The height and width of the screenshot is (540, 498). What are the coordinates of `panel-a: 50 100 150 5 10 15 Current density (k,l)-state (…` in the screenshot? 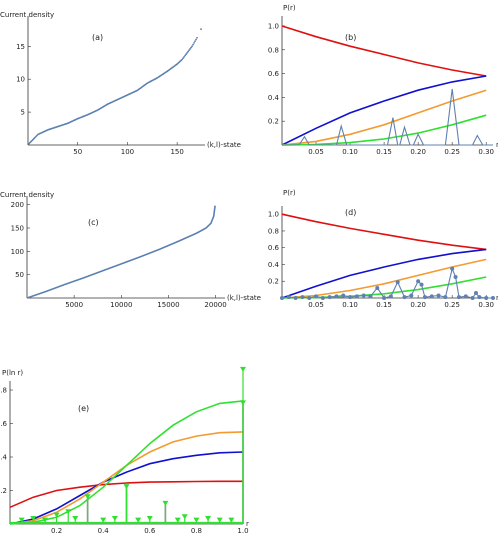 It's located at (120, 83).